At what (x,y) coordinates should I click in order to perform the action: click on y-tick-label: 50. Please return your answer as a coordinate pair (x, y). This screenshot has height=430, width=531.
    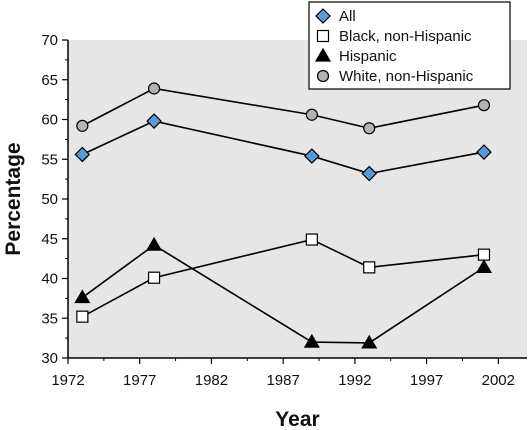
    Looking at the image, I should click on (49, 199).